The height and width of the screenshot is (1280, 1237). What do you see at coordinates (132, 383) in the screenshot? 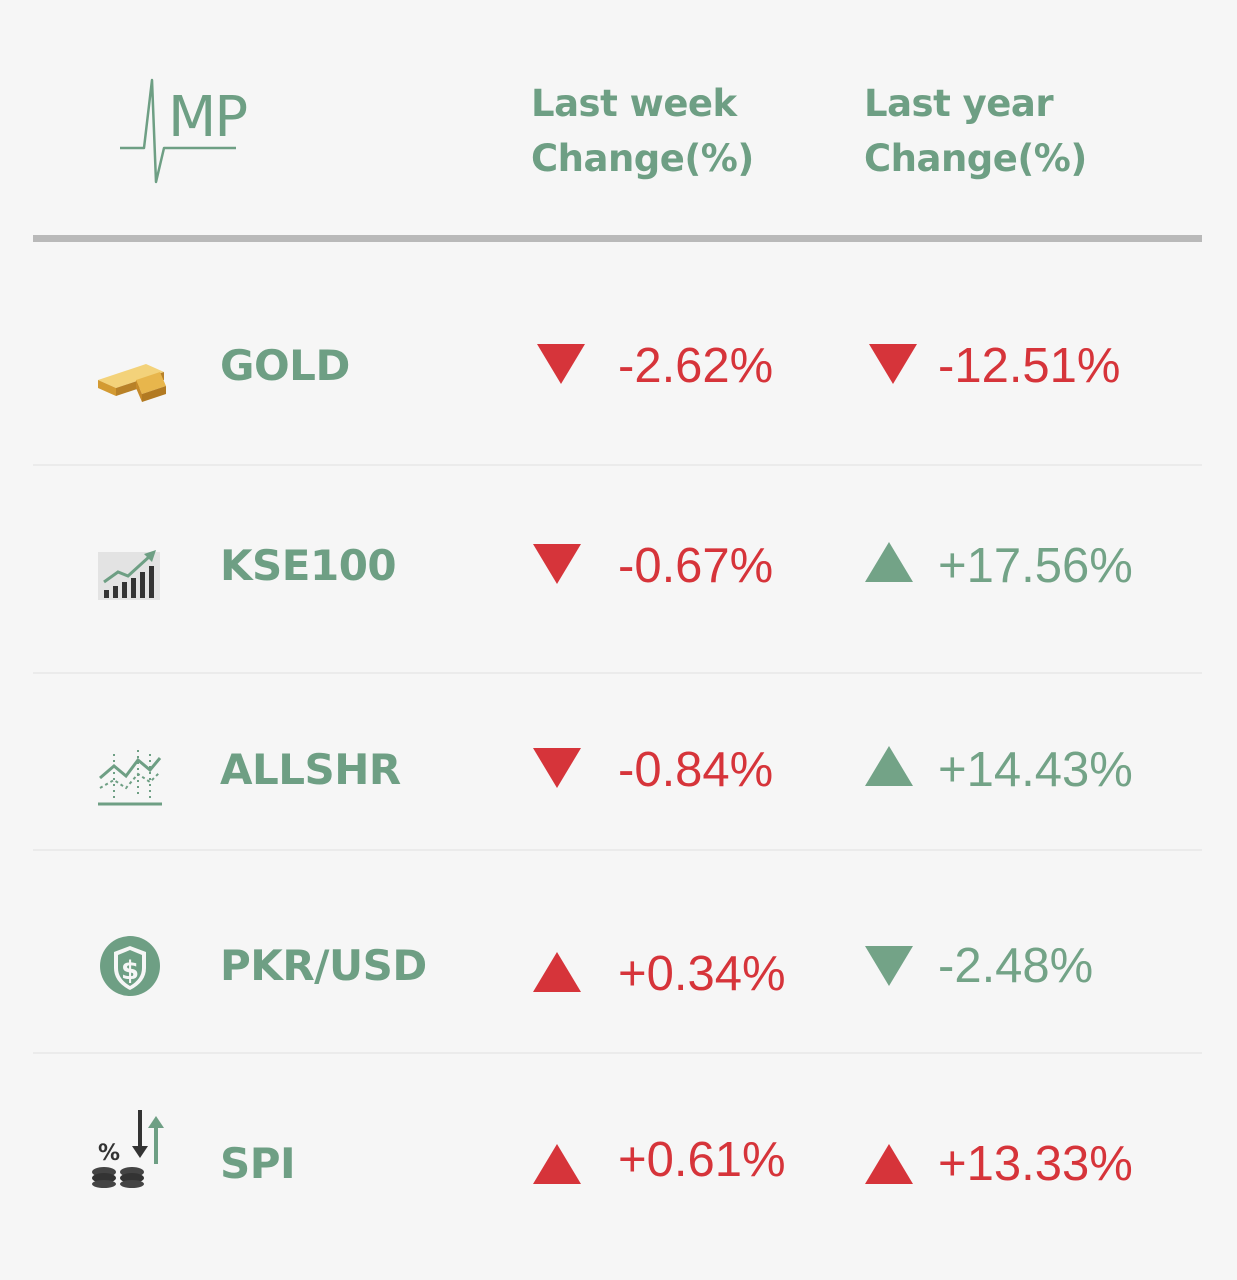
I see `gold-bars-icon` at bounding box center [132, 383].